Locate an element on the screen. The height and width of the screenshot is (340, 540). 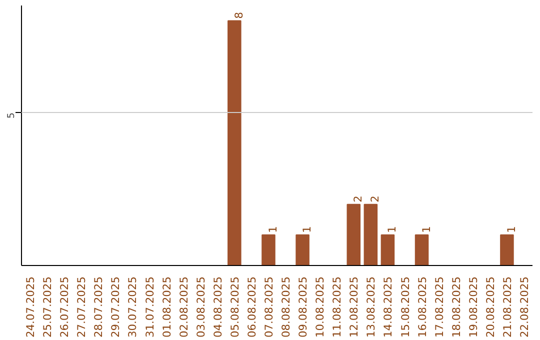
x-tick-label: 17.08.2025 is located at coordinates (439, 307).